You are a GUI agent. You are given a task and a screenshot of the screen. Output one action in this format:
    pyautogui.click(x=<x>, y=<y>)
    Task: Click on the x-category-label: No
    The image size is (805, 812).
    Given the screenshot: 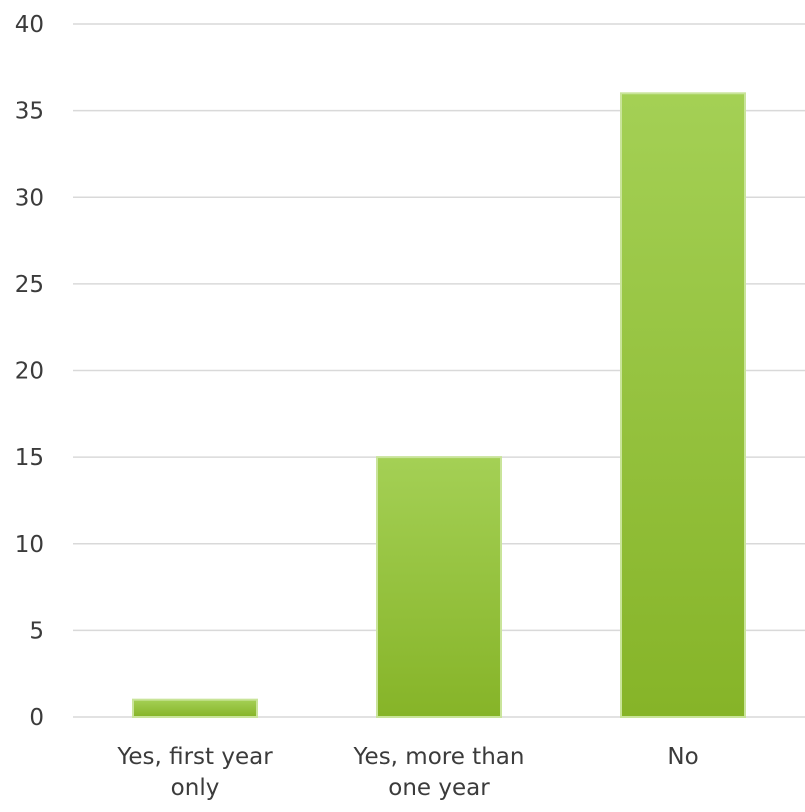 What is the action you would take?
    pyautogui.click(x=682, y=757)
    